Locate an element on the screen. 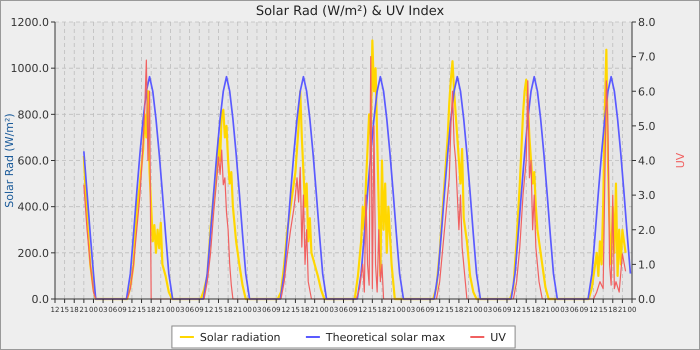 The width and height of the screenshot is (700, 350). y-tick-label: 600.0 is located at coordinates (33, 161).